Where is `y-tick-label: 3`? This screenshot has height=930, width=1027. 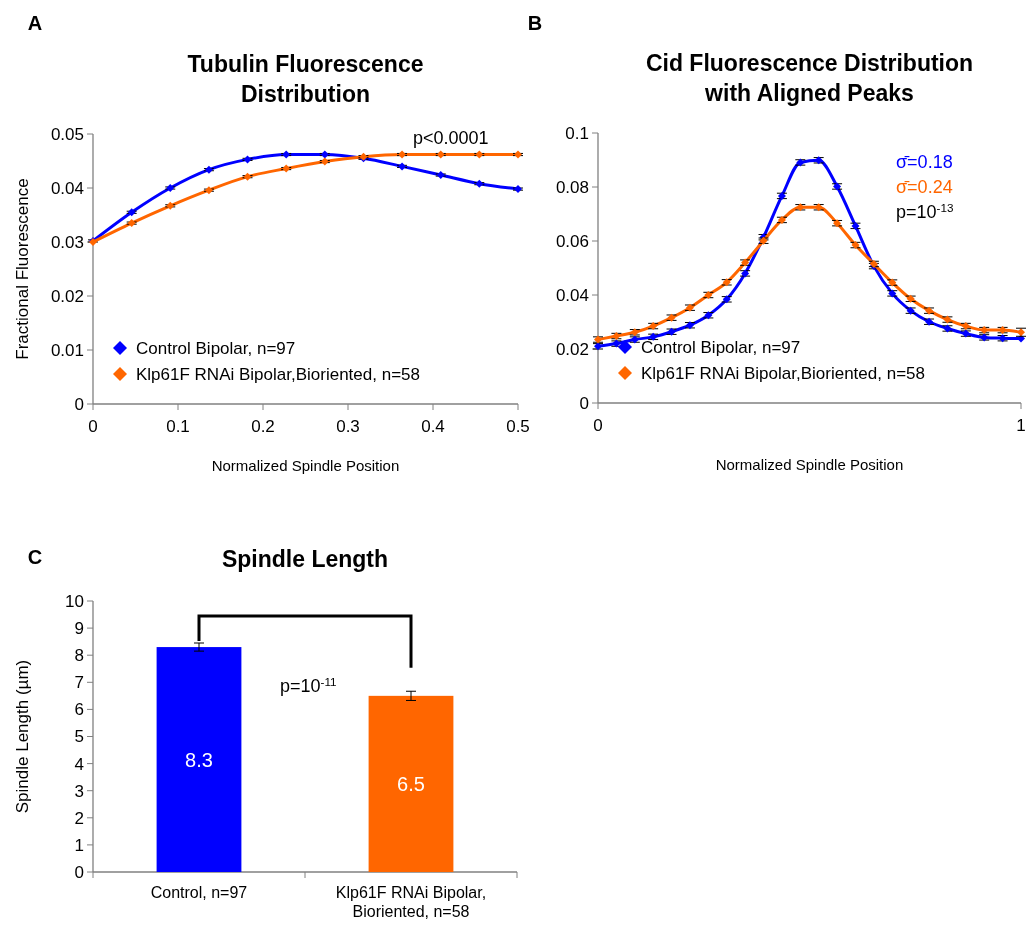 y-tick-label: 3 is located at coordinates (79, 791).